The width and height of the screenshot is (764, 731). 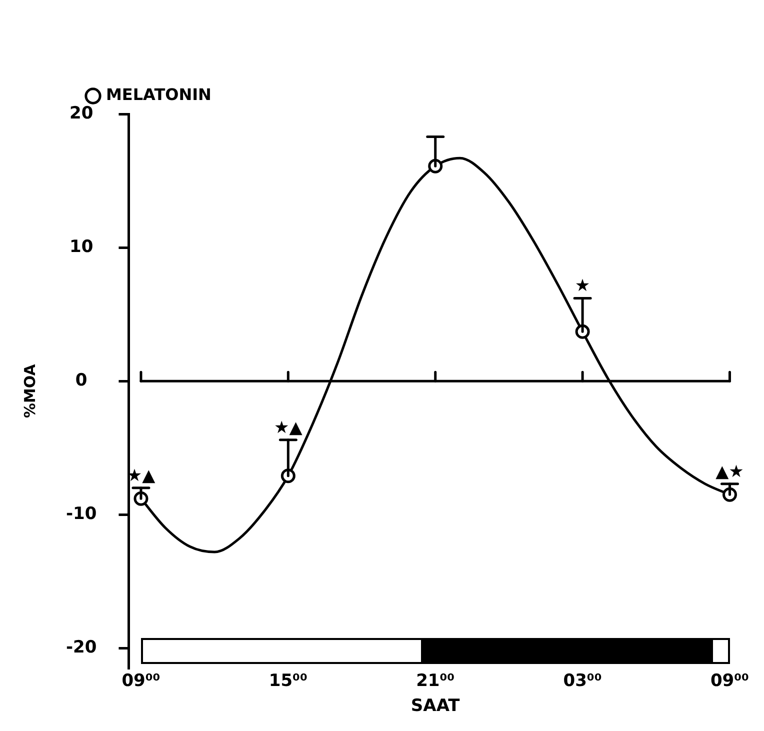 What do you see at coordinates (730, 472) in the screenshot?
I see `annotation: ▲★` at bounding box center [730, 472].